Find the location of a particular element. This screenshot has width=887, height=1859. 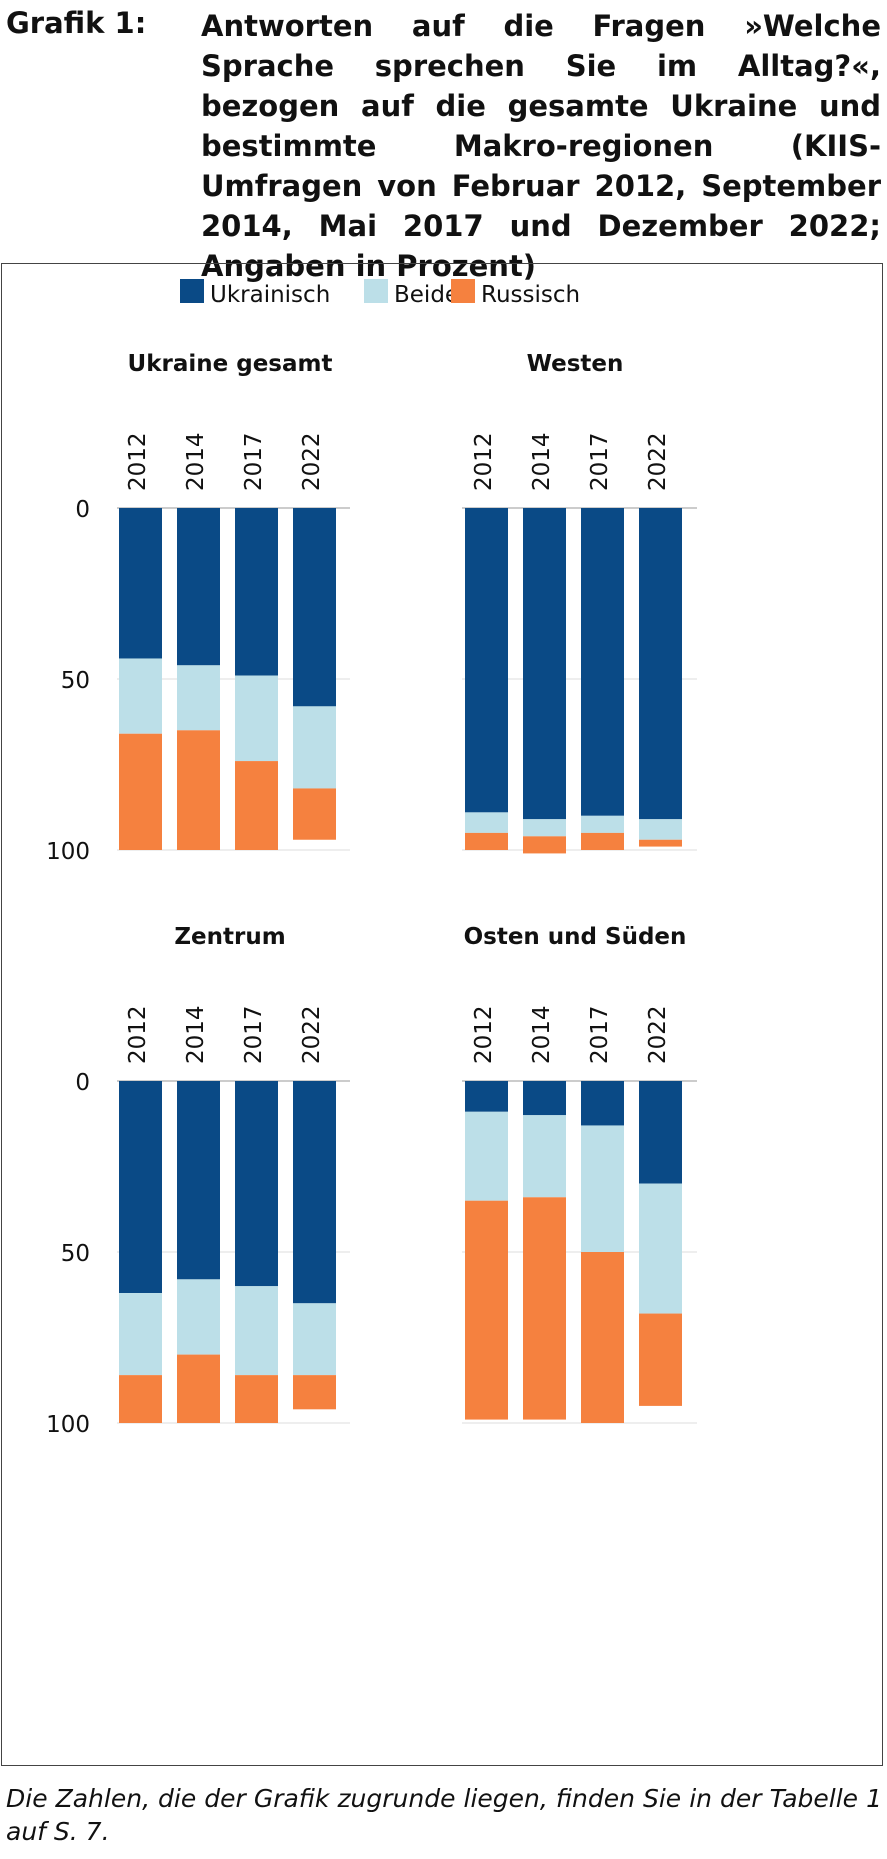

panel-title: Zentrum is located at coordinates (229, 937).